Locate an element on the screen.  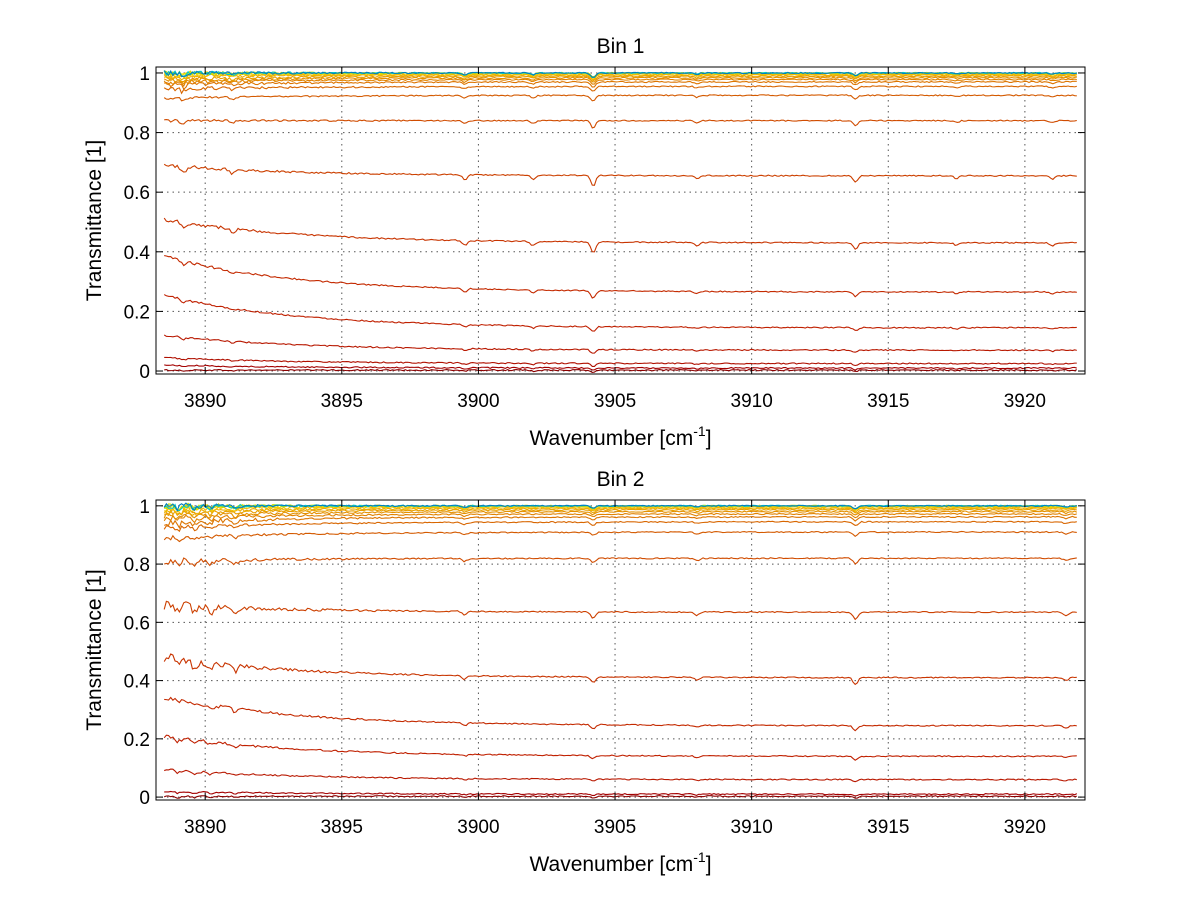
x-axis-label-bin-1: Wavenumber [cm-1] is located at coordinates (620, 436).